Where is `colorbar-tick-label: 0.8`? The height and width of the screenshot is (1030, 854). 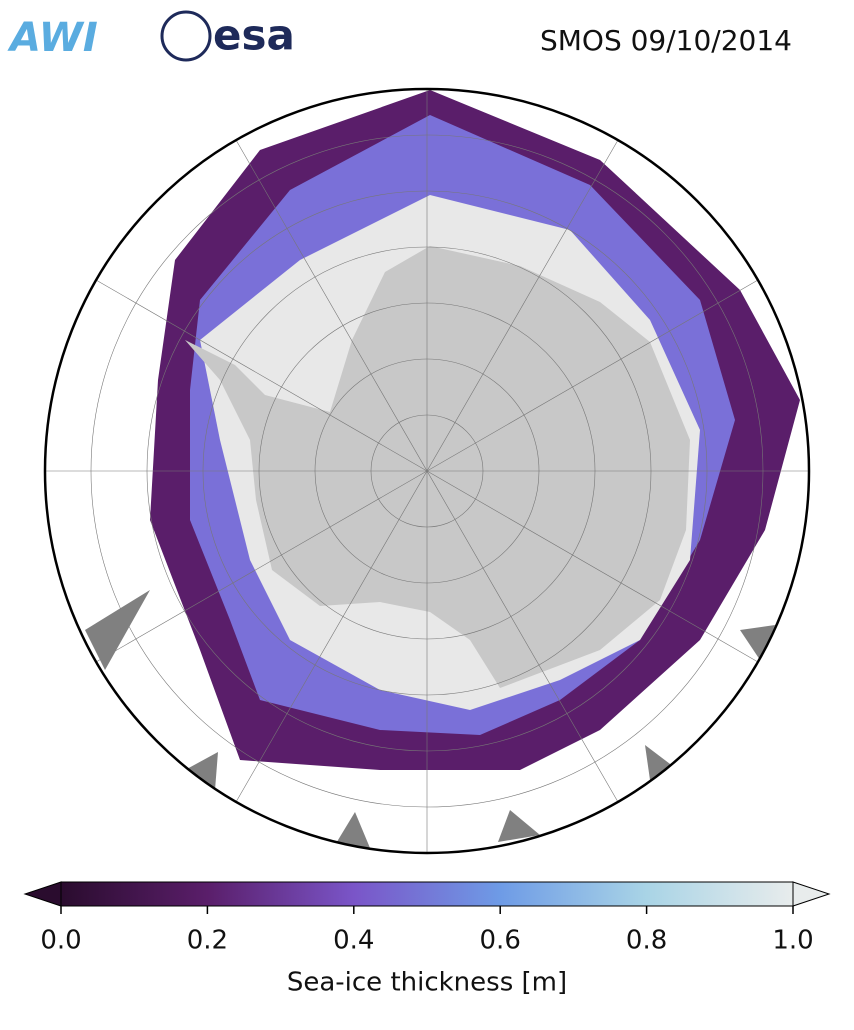 colorbar-tick-label: 0.8 is located at coordinates (646, 941).